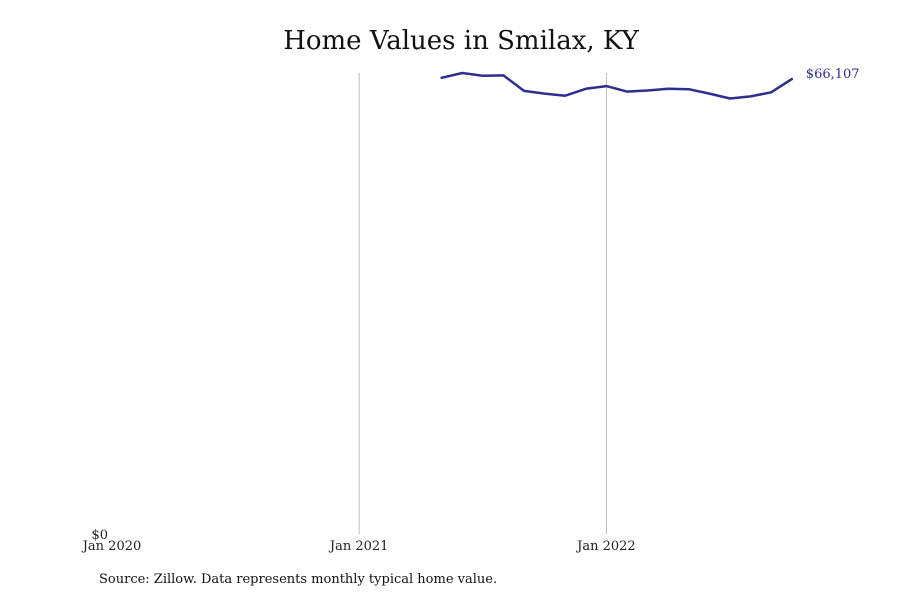 This screenshot has width=900, height=600. I want to click on x-tick-label: Jan 2022, so click(605, 546).